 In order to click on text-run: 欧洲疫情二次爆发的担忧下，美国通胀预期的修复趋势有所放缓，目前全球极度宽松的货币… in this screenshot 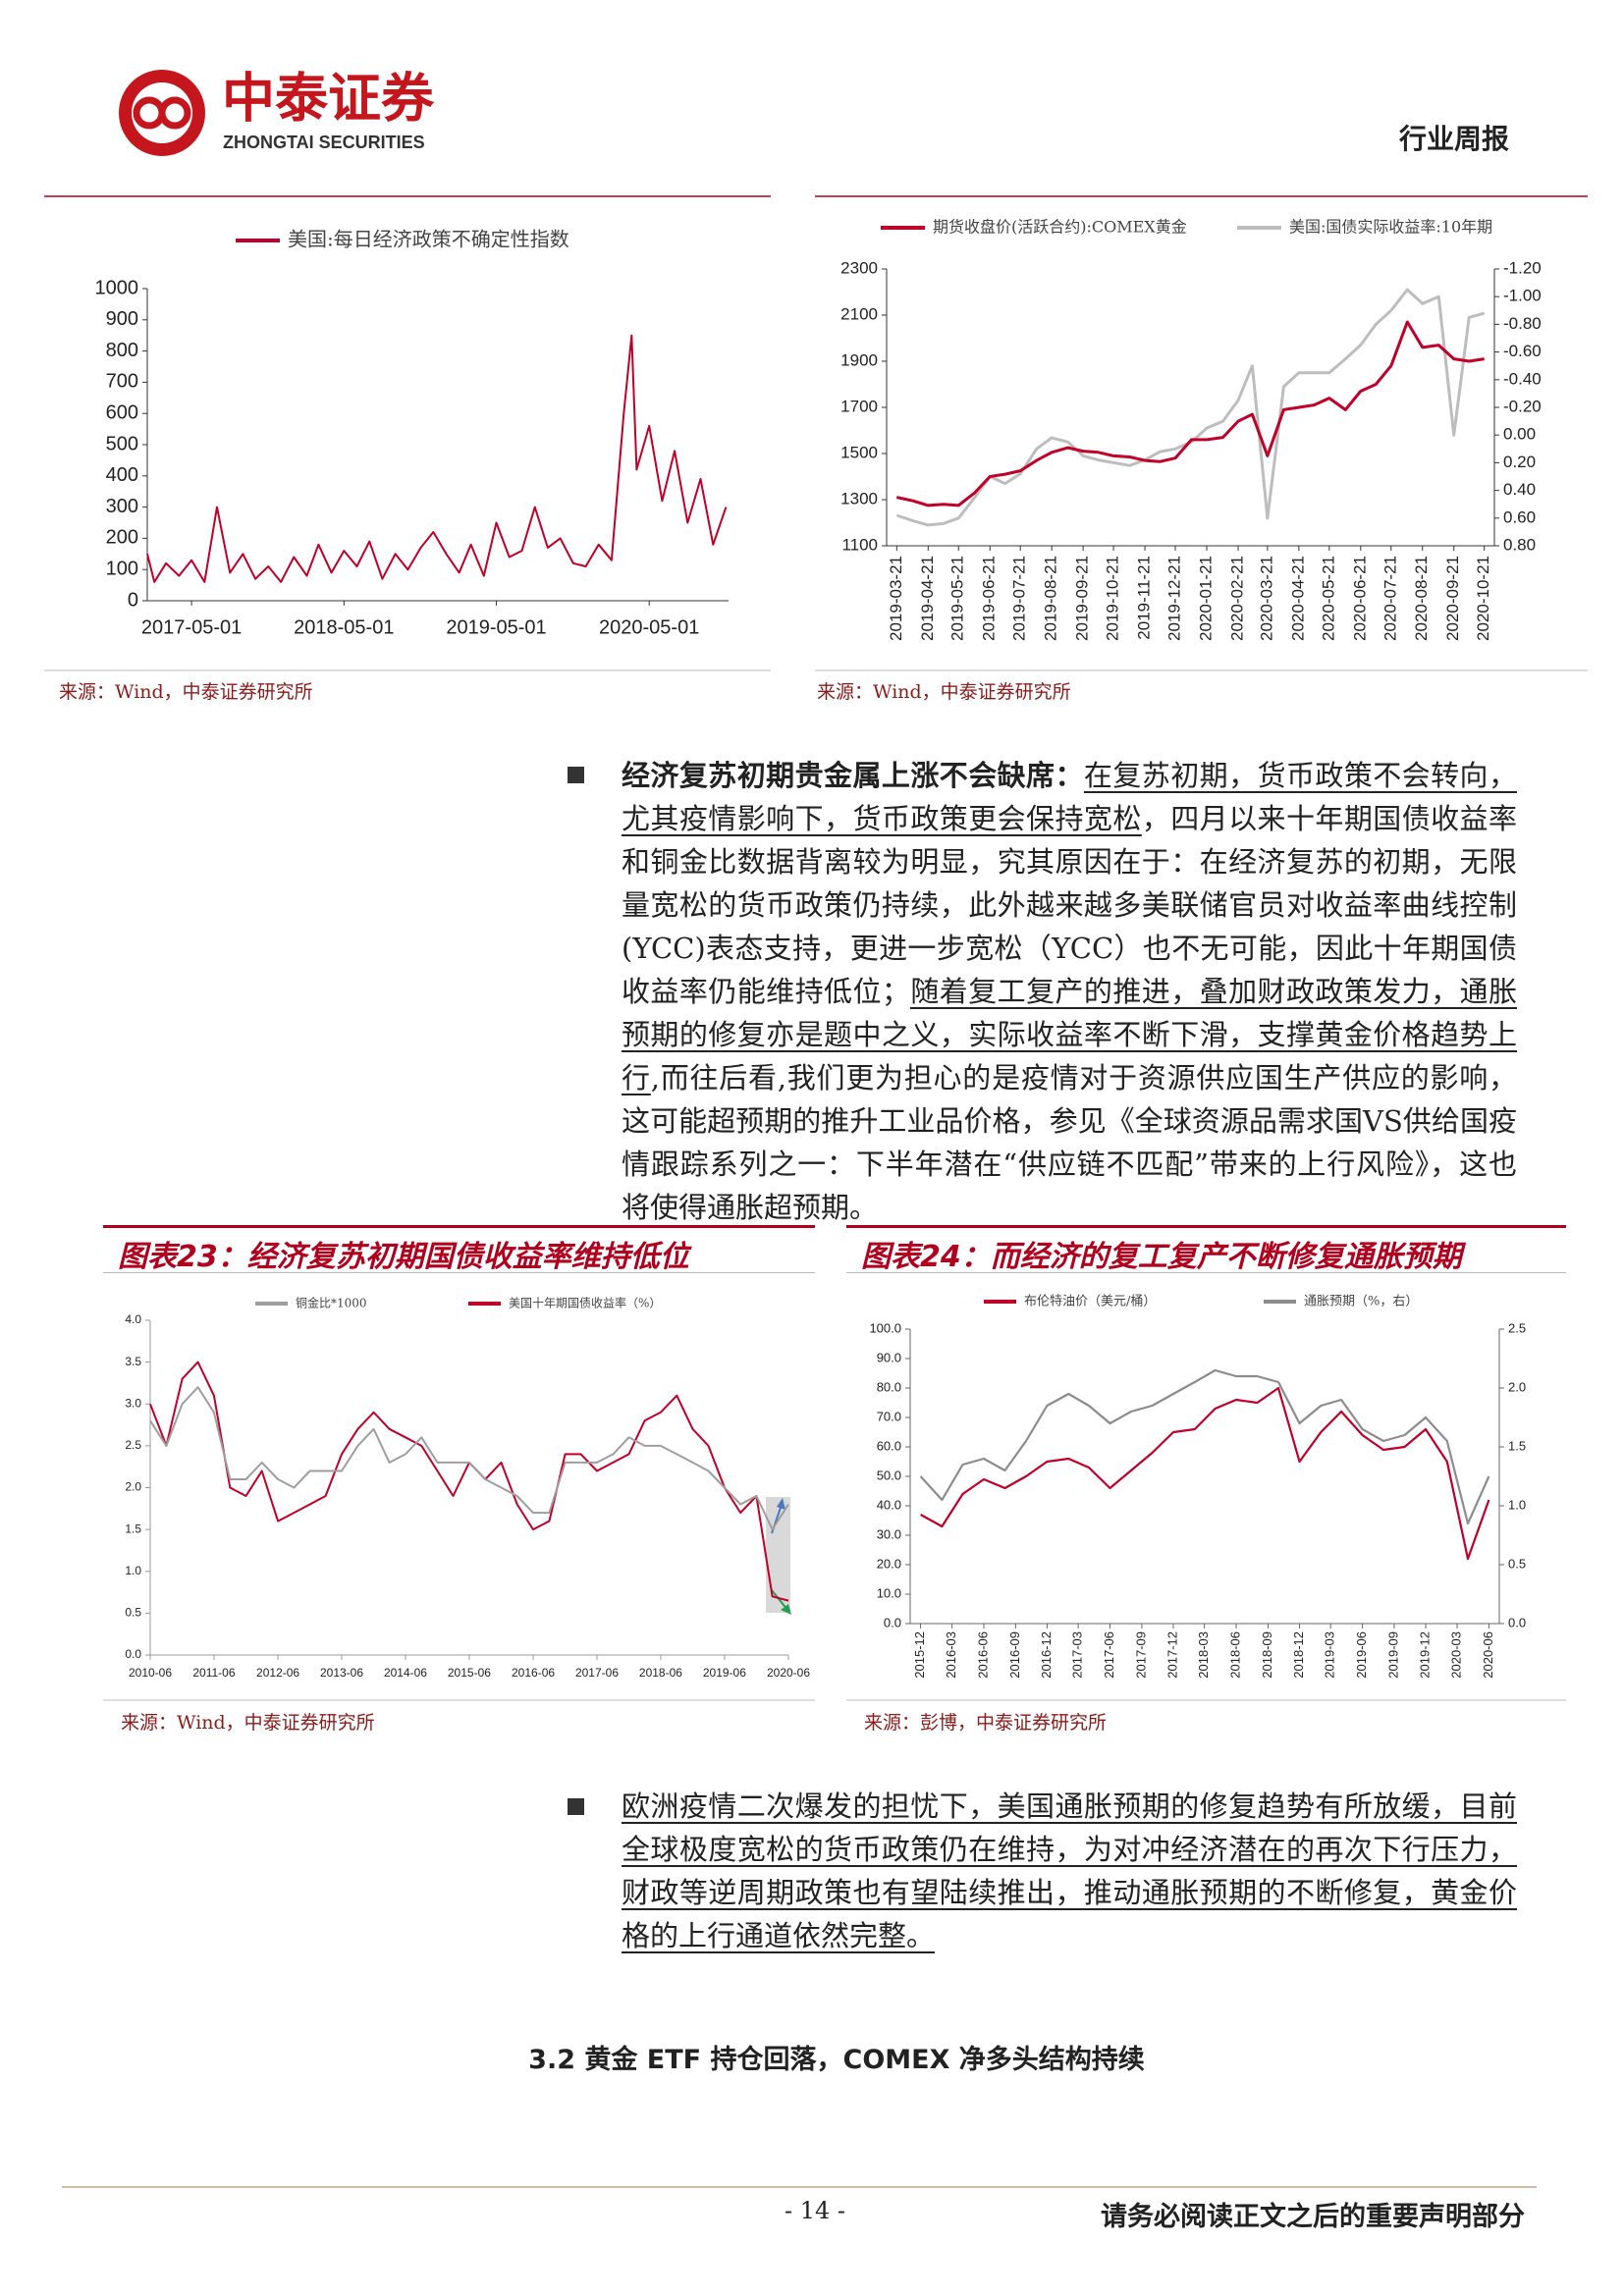, I will do `click(1069, 1871)`.